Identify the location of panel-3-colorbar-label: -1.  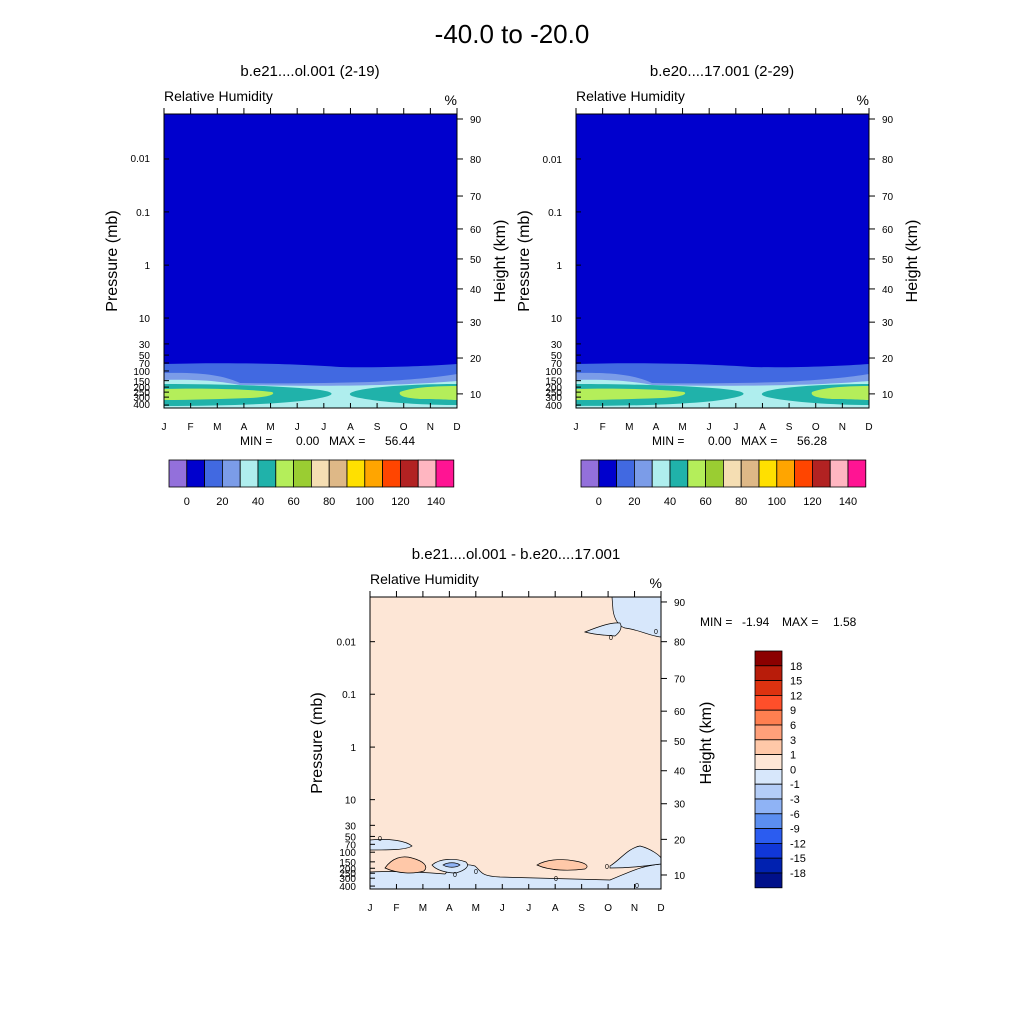
(795, 785).